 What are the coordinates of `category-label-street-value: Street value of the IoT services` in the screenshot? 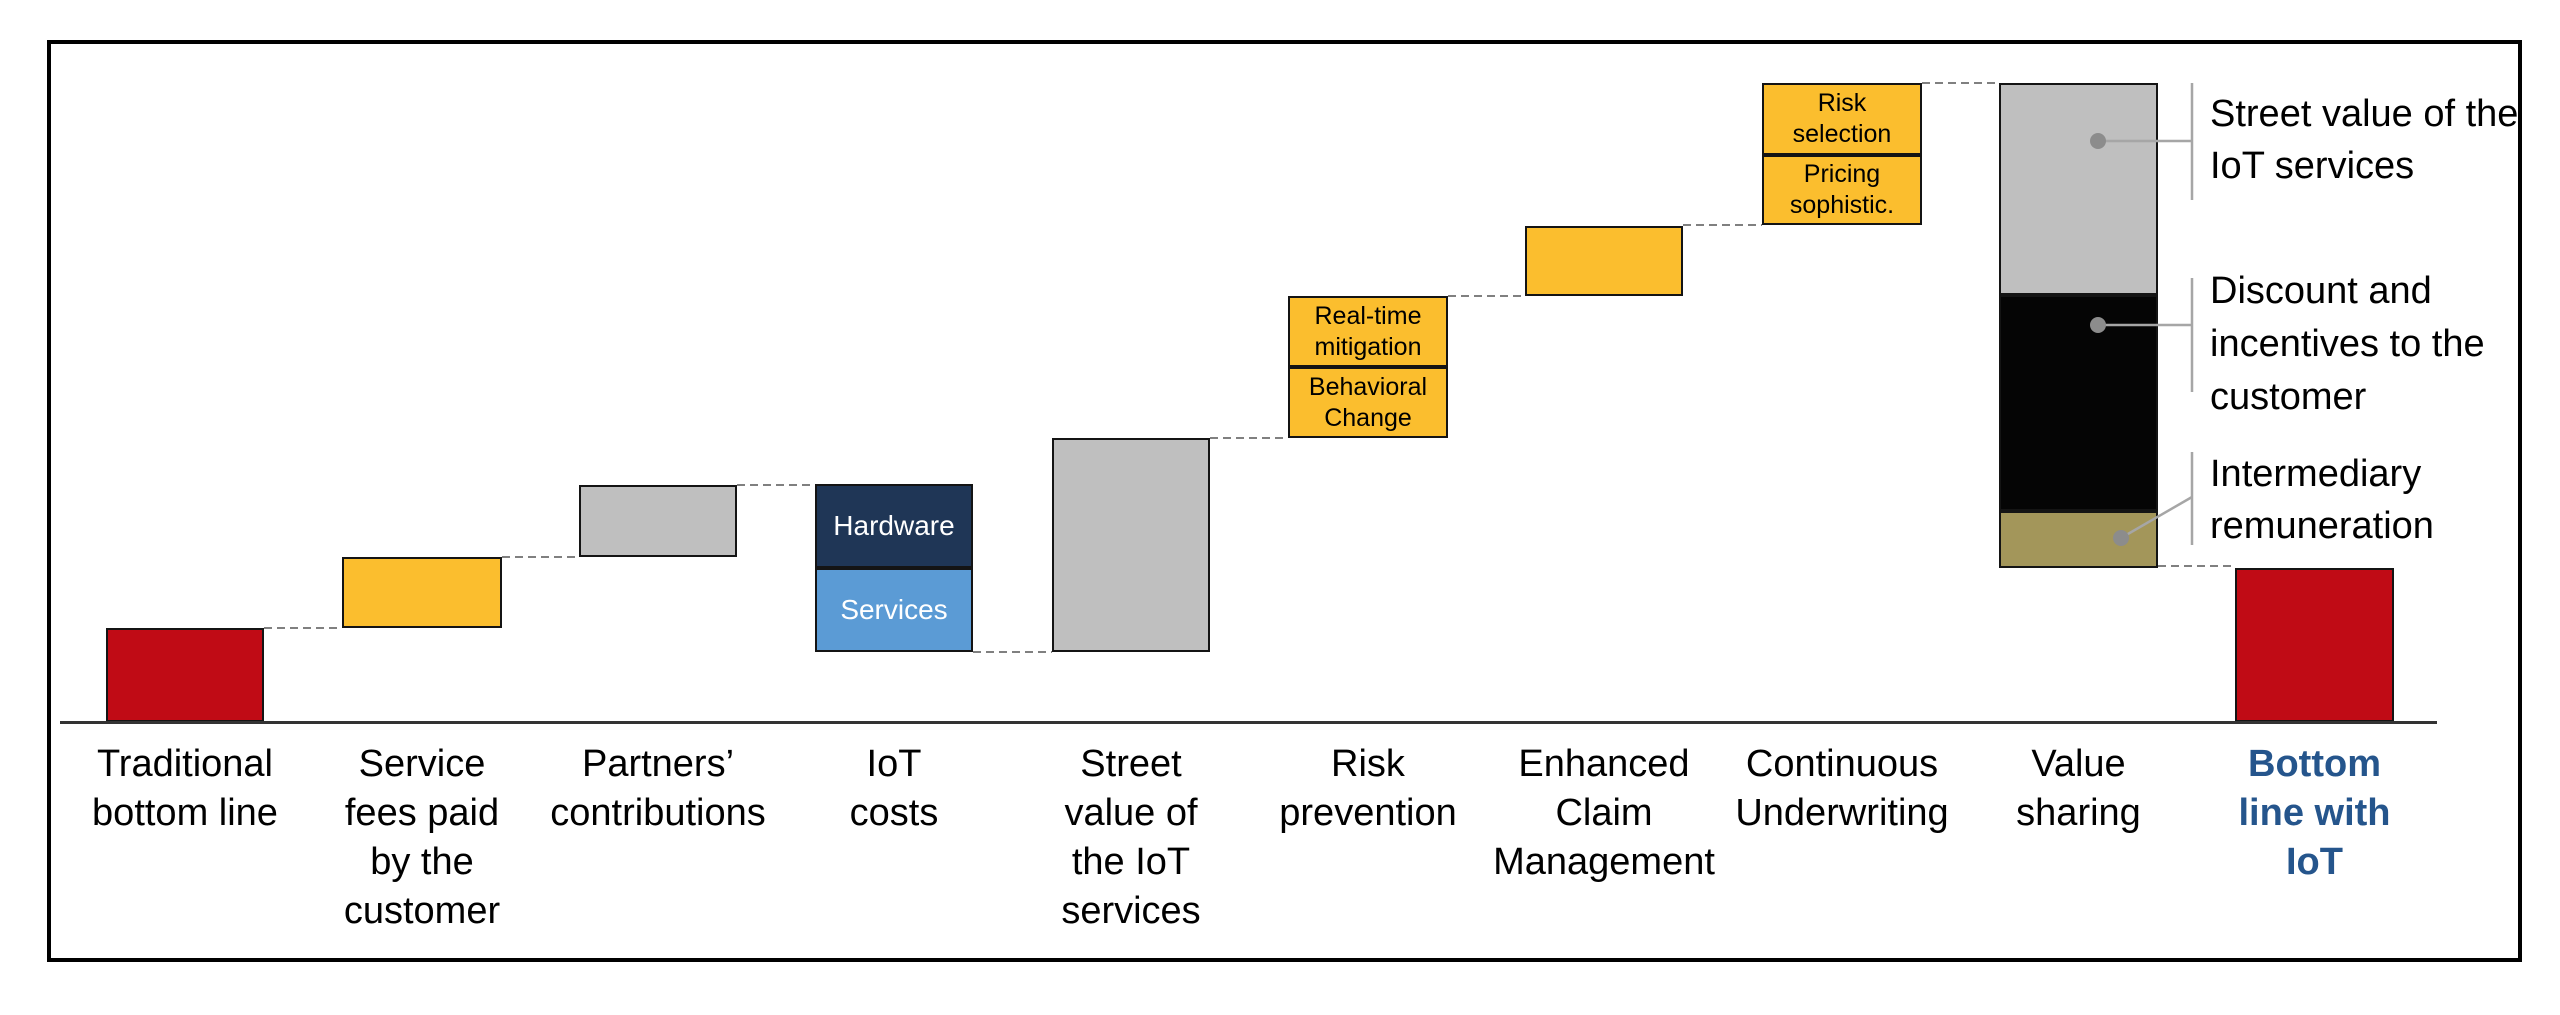 It's located at (1131, 838).